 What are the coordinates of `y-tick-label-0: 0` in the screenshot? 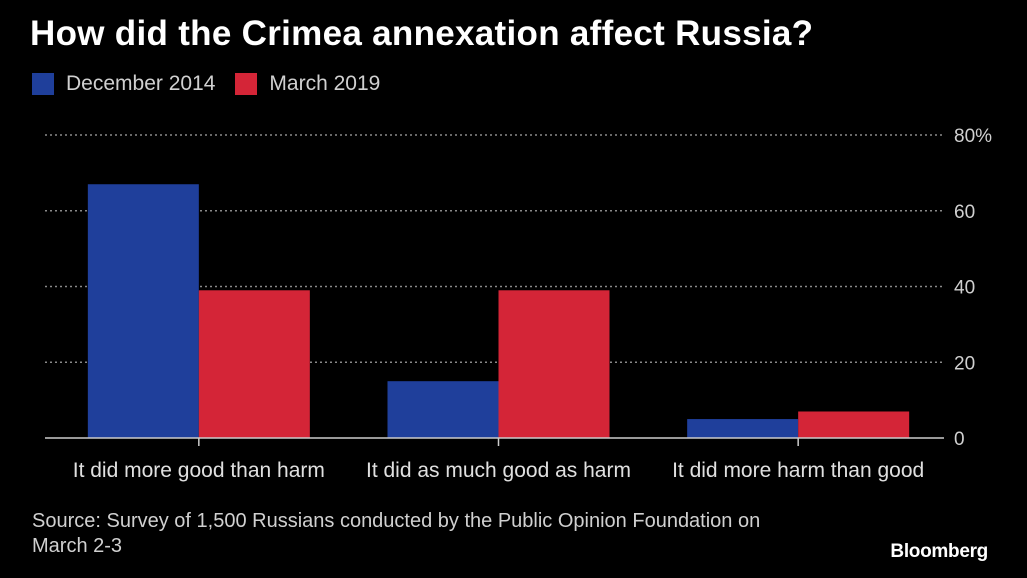 It's located at (959, 439).